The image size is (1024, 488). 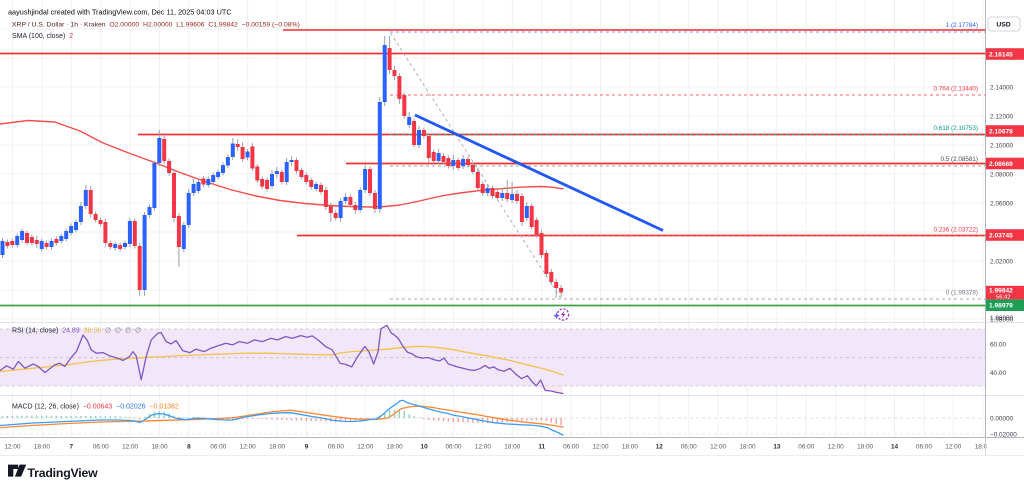 What do you see at coordinates (1002, 145) in the screenshot?
I see `svg-text: 2.10000` at bounding box center [1002, 145].